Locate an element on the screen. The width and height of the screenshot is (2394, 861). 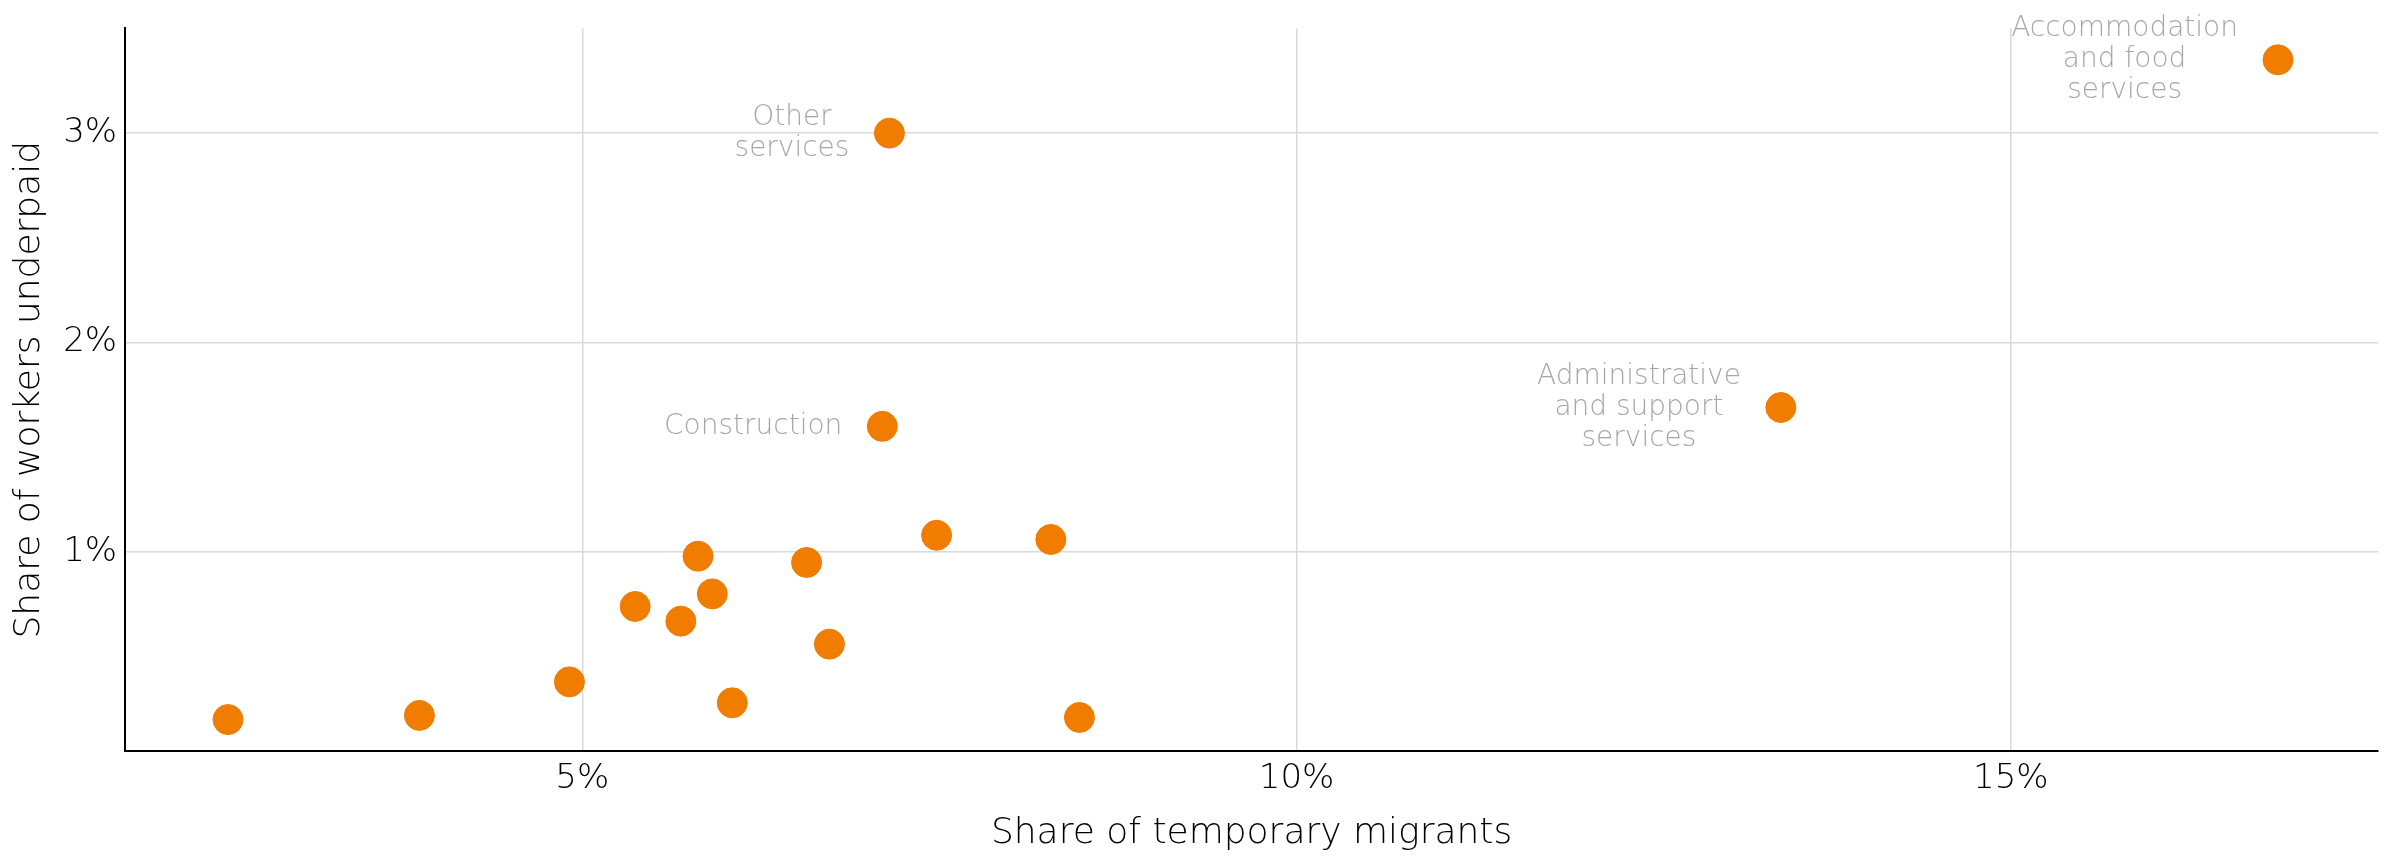
annotation: Accommodation and food services is located at coordinates (2125, 58).